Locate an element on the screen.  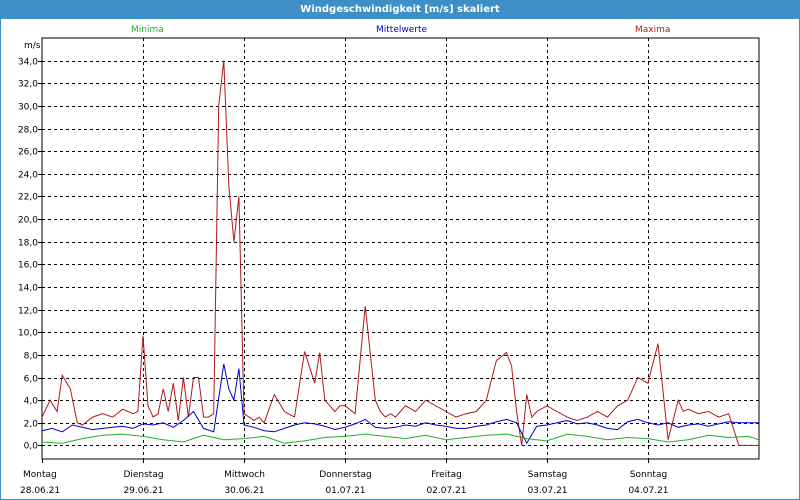
x-tick-date-label: 02.07.21 is located at coordinates (446, 491).